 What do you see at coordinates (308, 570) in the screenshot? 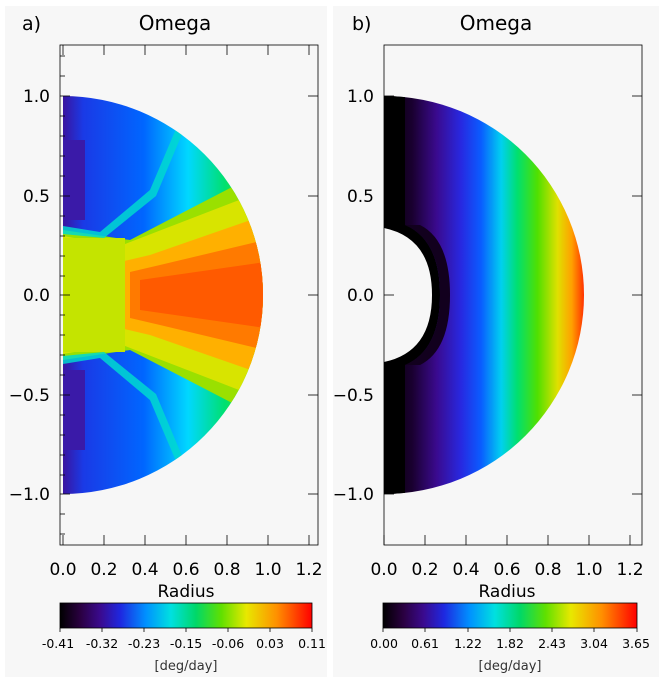
I see `panel-a-xtick-label: 1.2` at bounding box center [308, 570].